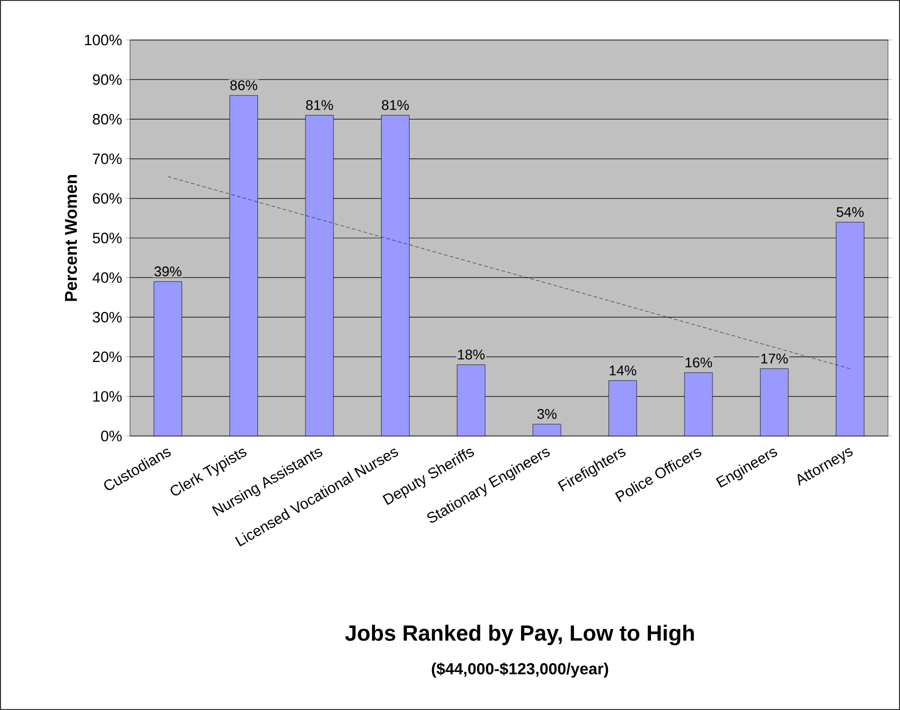  Describe the element at coordinates (623, 371) in the screenshot. I see `data-label: 14%` at that location.